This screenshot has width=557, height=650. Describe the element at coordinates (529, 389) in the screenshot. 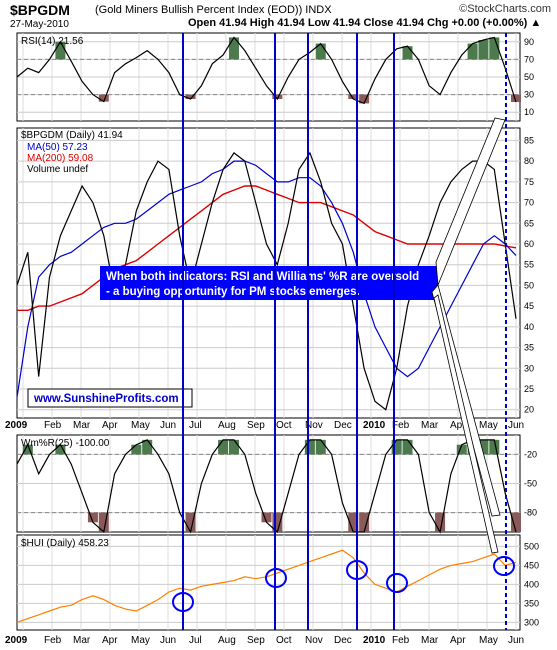

I see `bpgdm-tick-label: 25` at that location.